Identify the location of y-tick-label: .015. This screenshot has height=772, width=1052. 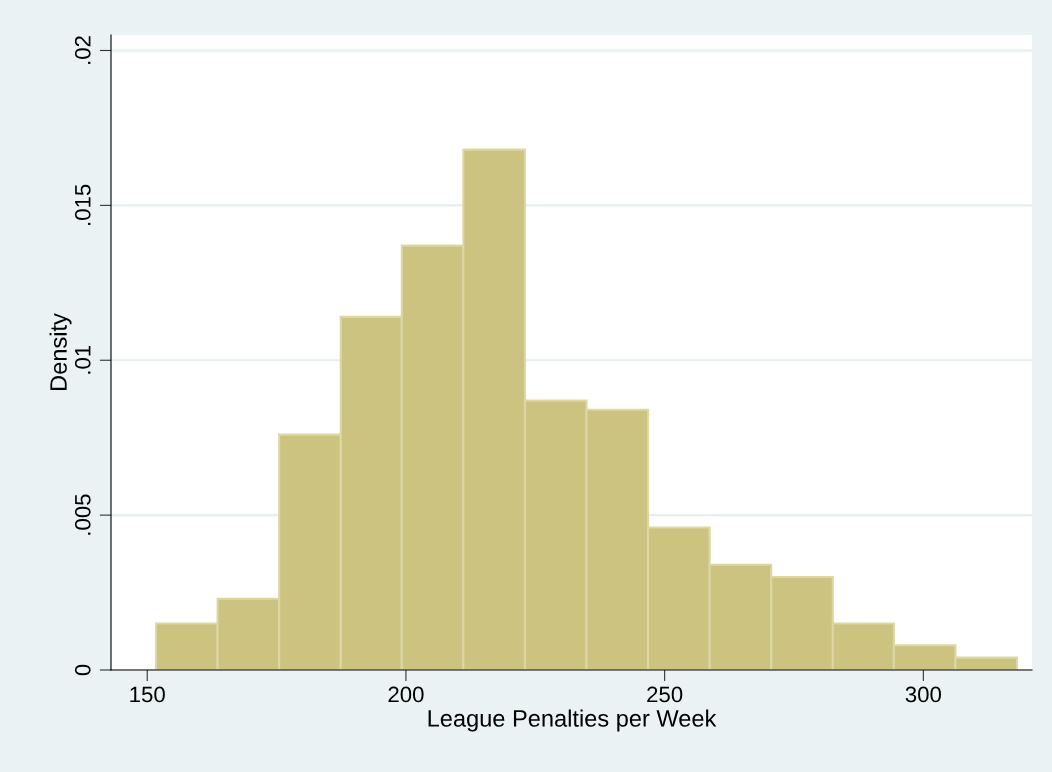
(82, 204).